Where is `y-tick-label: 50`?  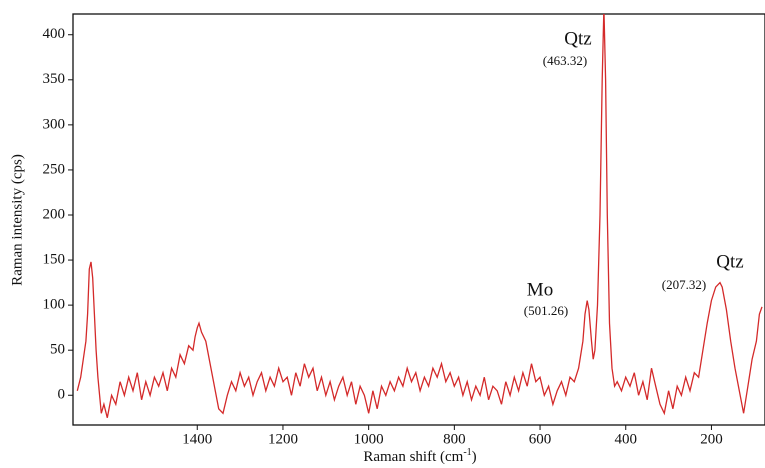 y-tick-label: 50 is located at coordinates (57, 350).